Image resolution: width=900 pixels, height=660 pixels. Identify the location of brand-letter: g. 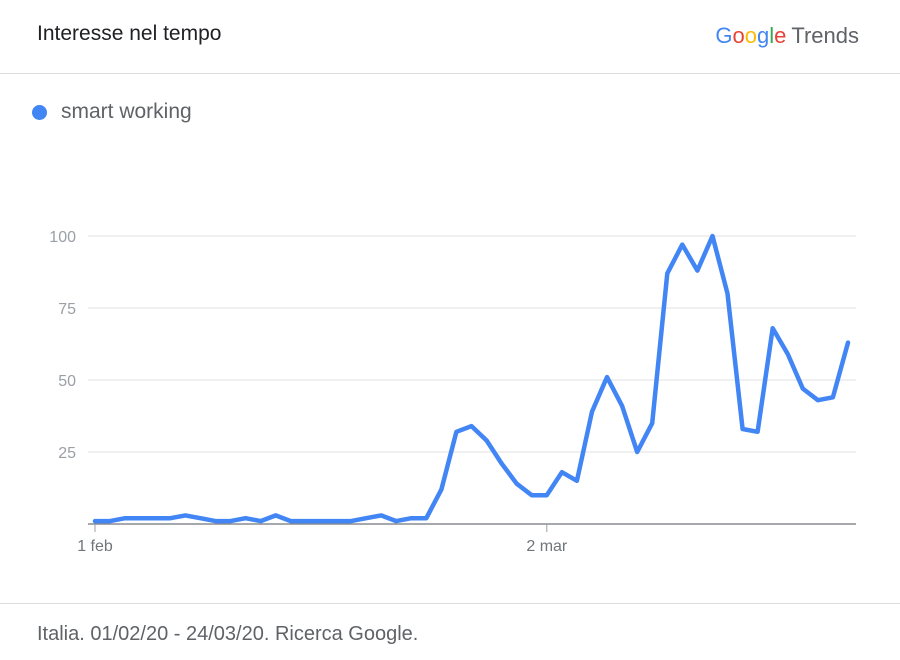
(763, 35).